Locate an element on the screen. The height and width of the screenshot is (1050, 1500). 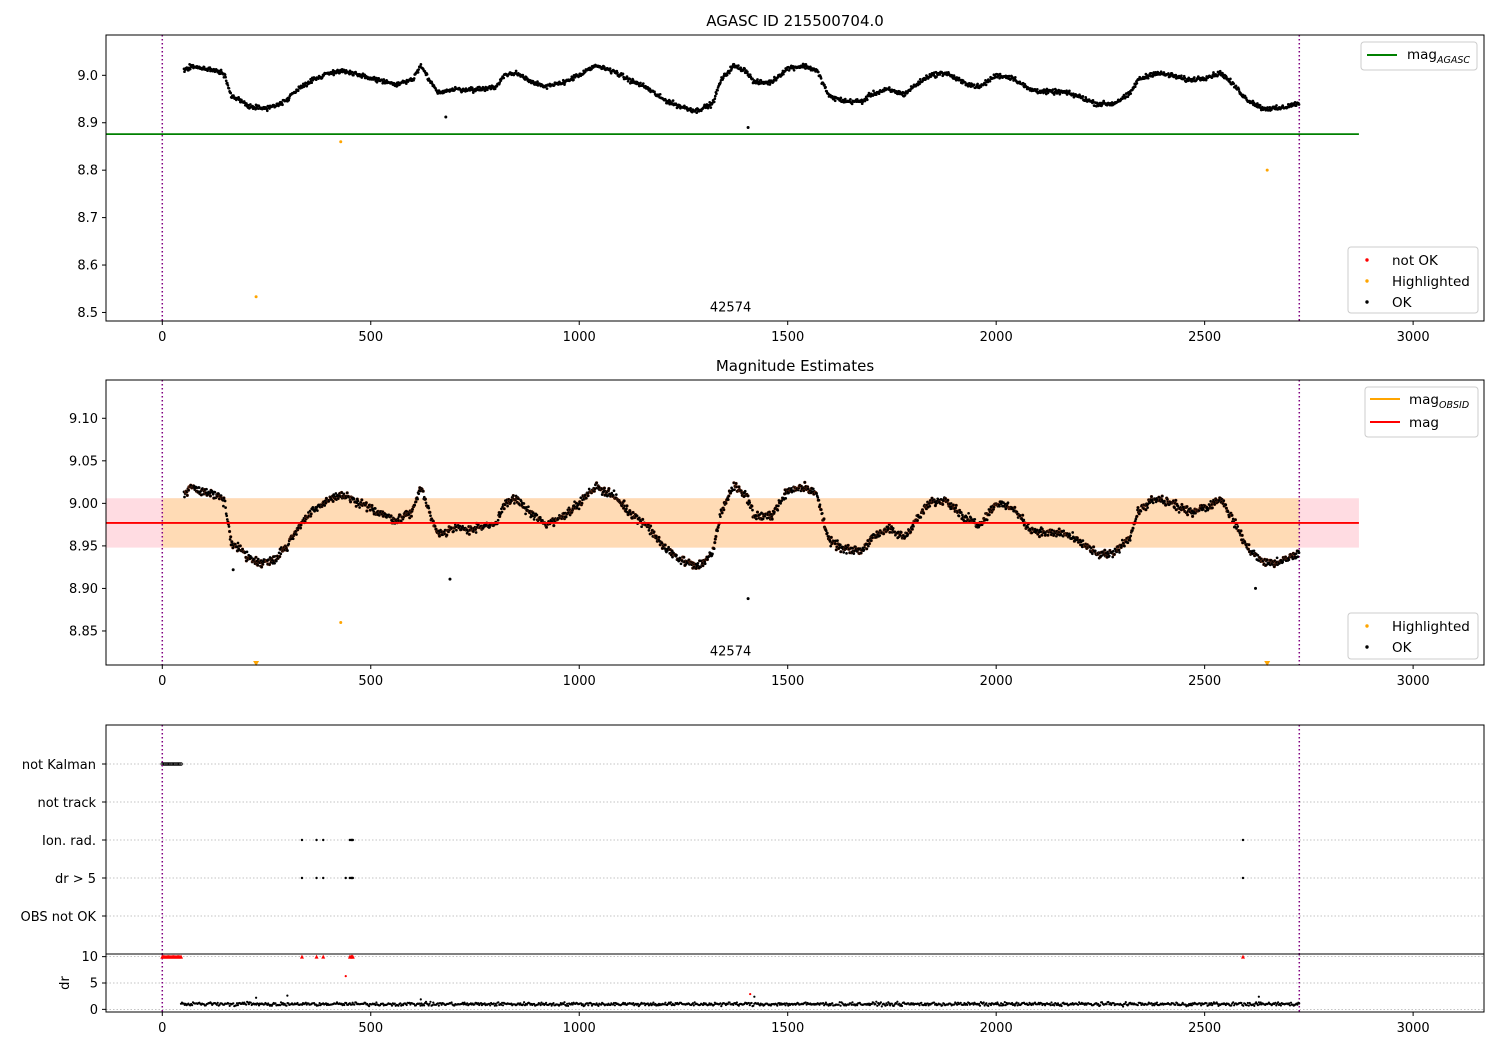
top-legend-upper is located at coordinates (1419, 56).